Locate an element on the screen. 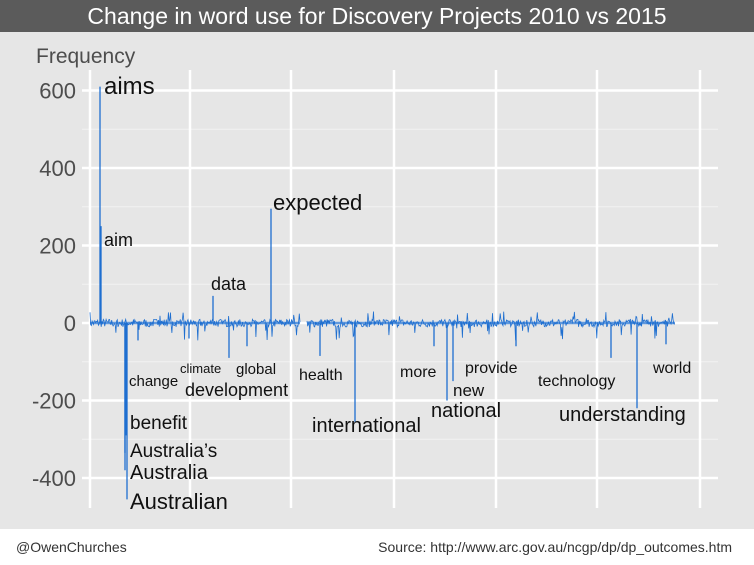 The height and width of the screenshot is (565, 754). y-axis-ticks: -400 -200 0 200 400 600 is located at coordinates (54, 285).